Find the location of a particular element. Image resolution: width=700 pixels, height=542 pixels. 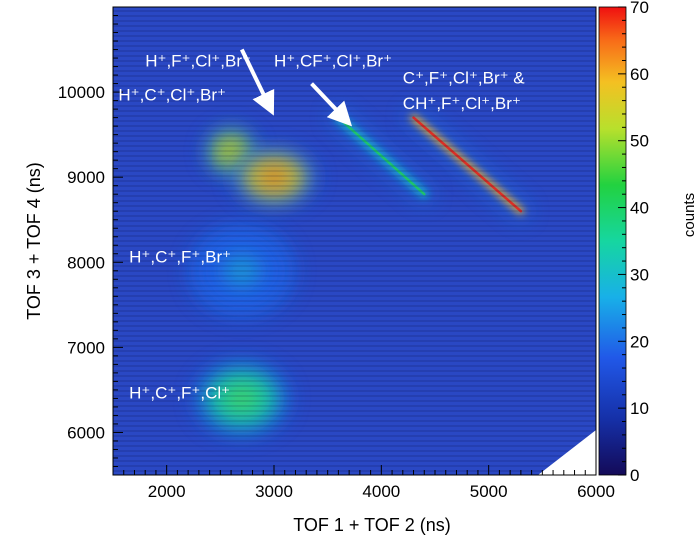

annotation-label: H⁺,C⁺,F⁺,Br⁺ is located at coordinates (180, 256).